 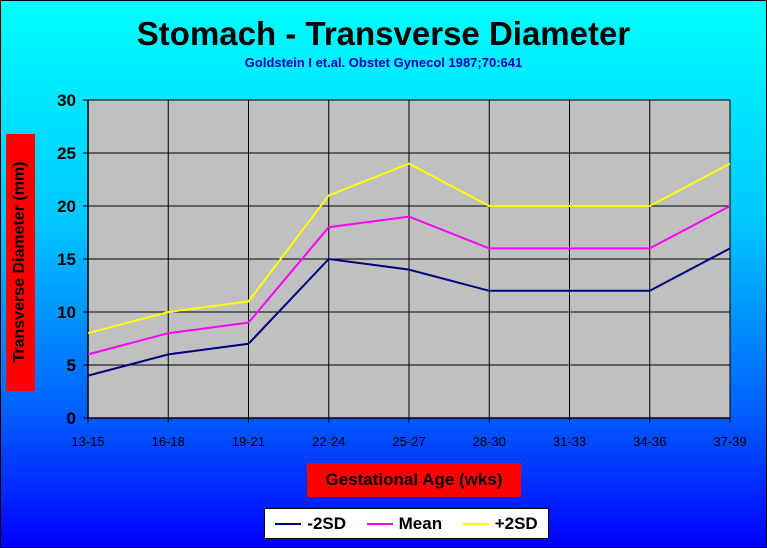 I want to click on x-tick-label: 22-24, so click(x=328, y=441).